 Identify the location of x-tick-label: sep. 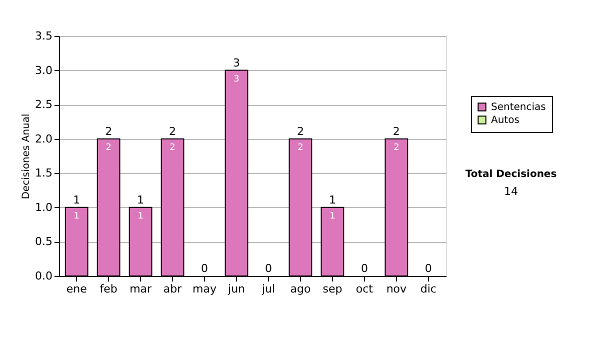
(332, 289).